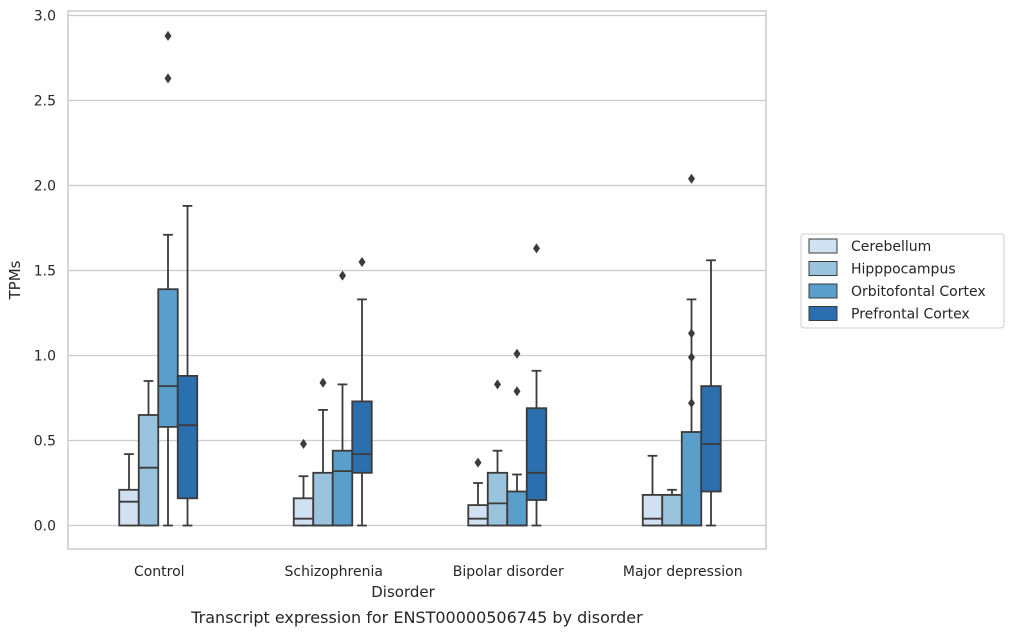 This screenshot has height=636, width=1014. Describe the element at coordinates (508, 572) in the screenshot. I see `x-tick-label: Bipolar disorder` at that location.